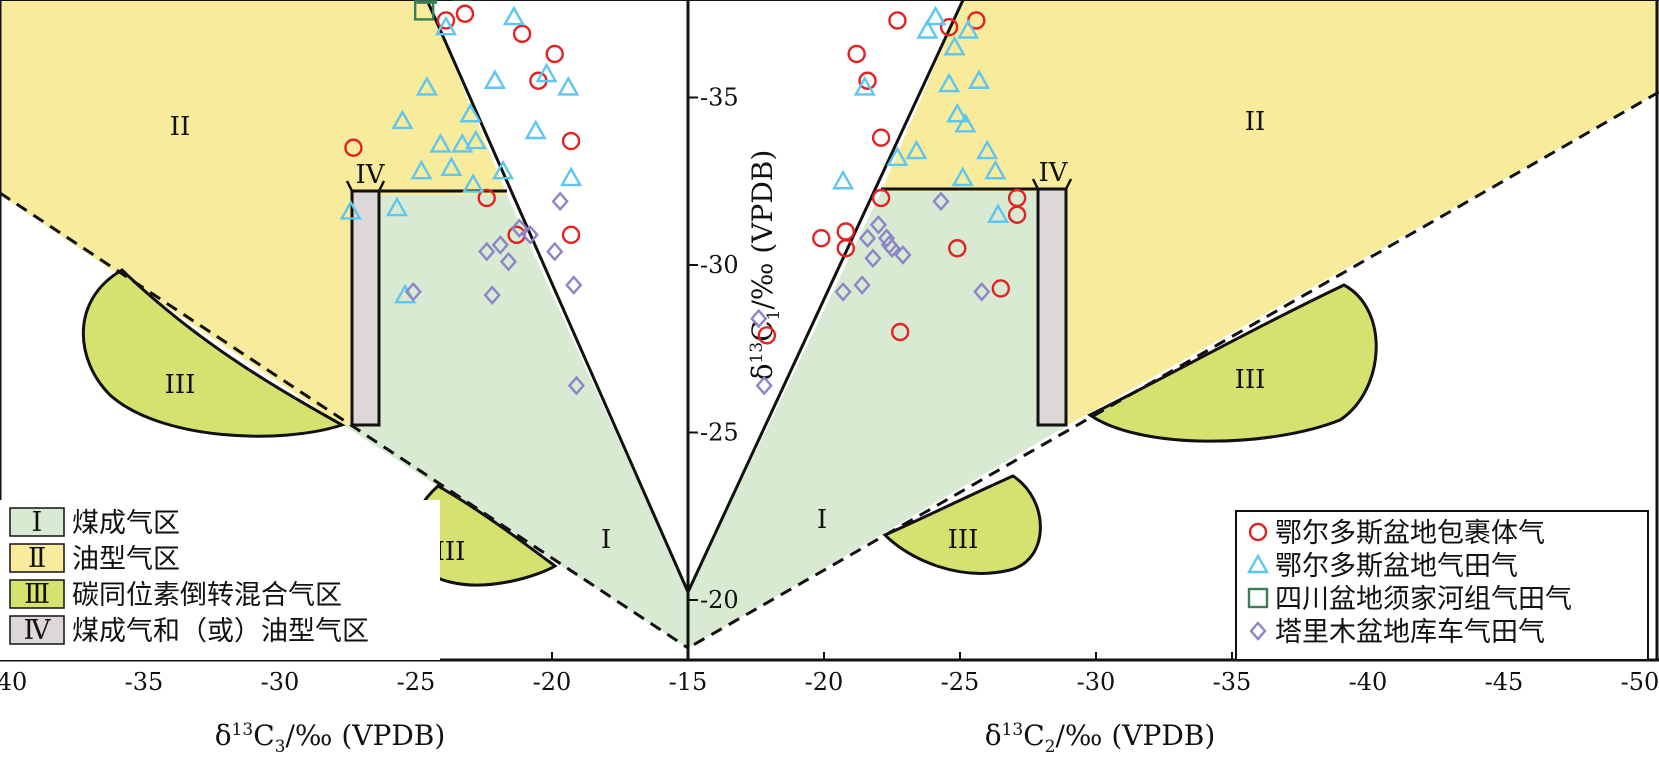  What do you see at coordinates (1100, 738) in the screenshot?
I see `x-right-axis-title: δ13C2/‰ (VPDB)` at bounding box center [1100, 738].